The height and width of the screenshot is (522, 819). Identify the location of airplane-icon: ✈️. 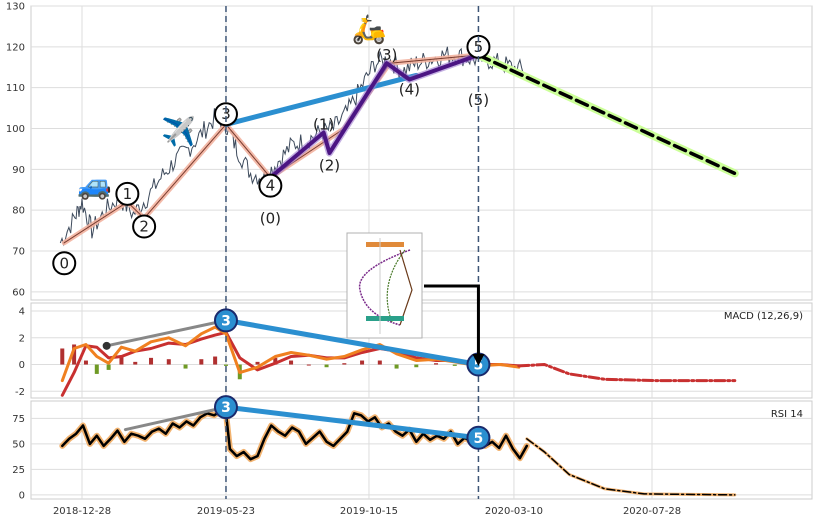
(178, 131).